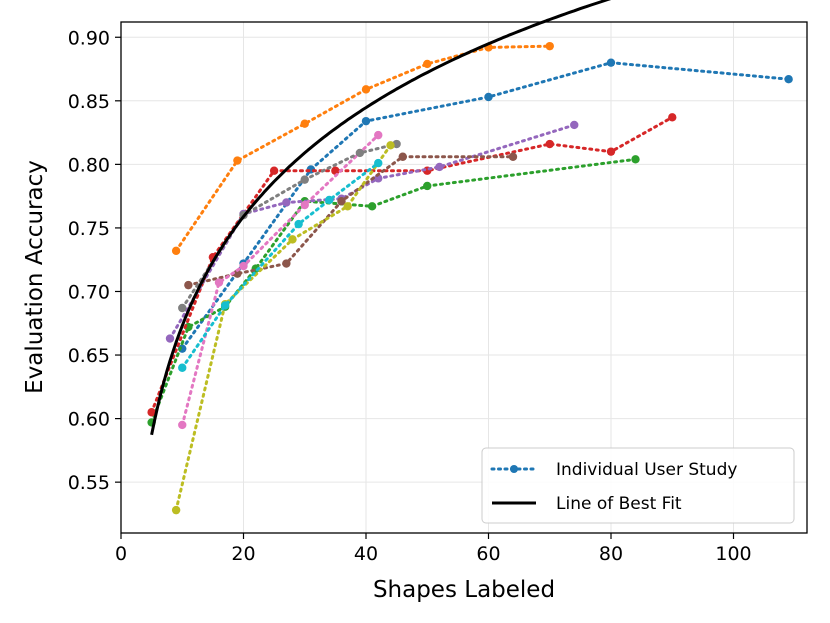  I want to click on x-tick-label: 20, so click(243, 554).